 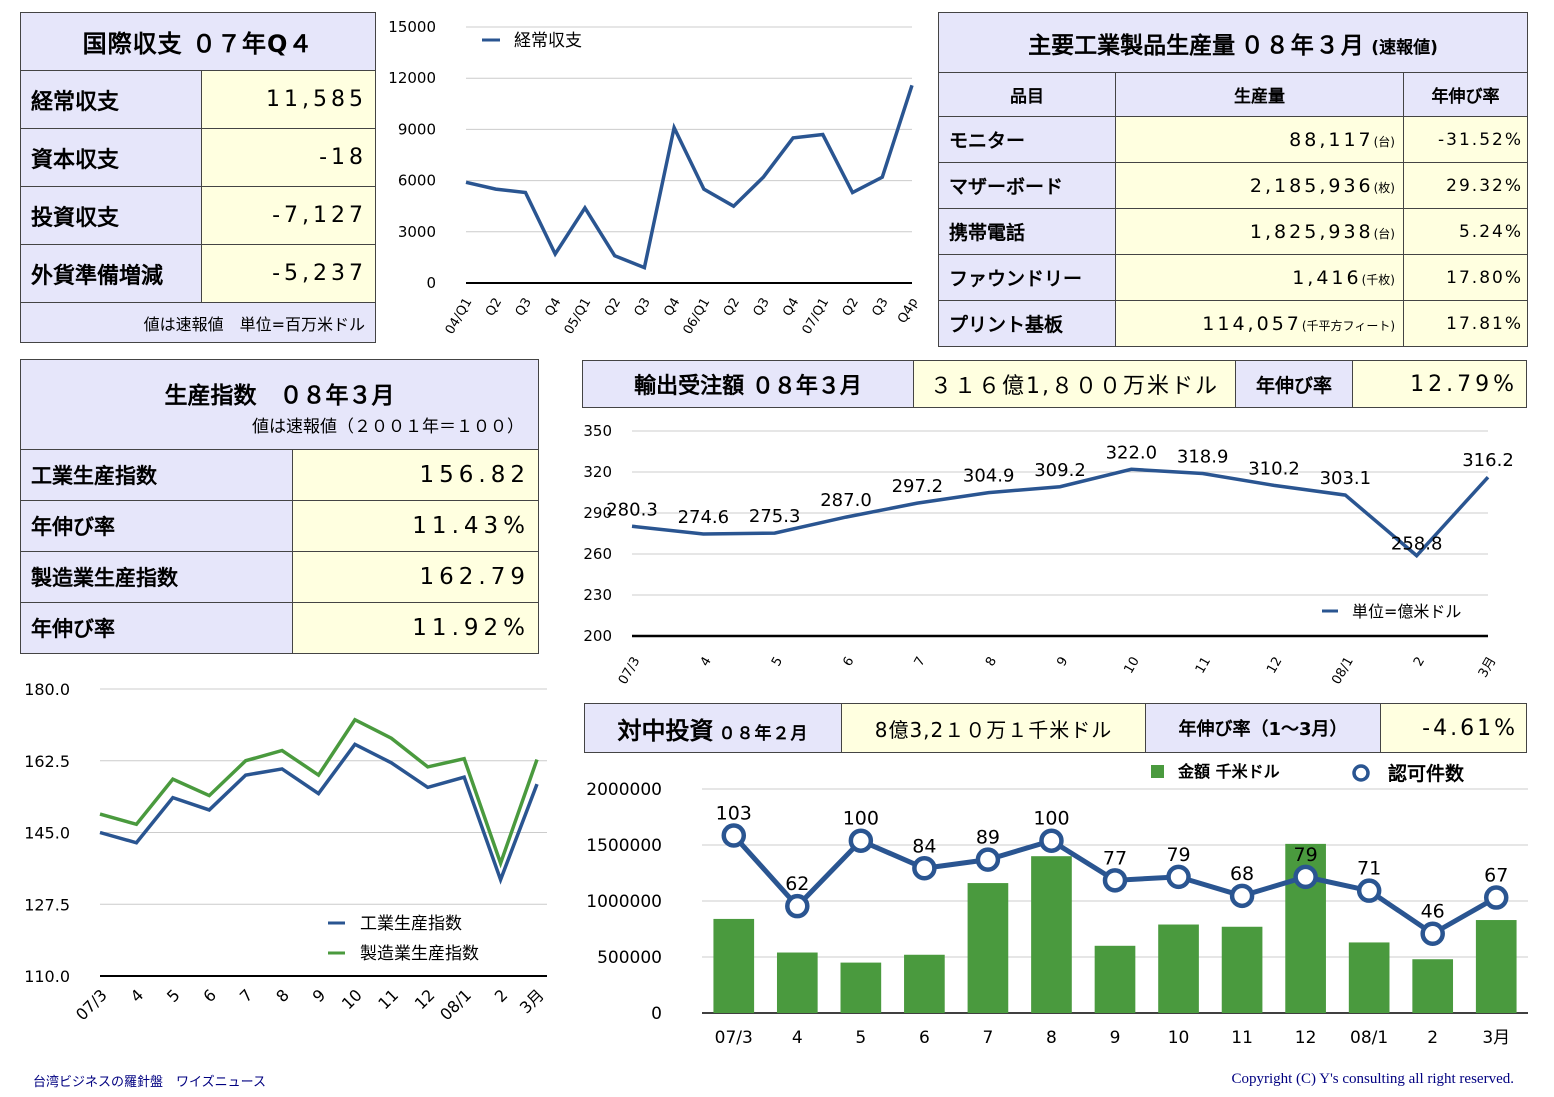 I want to click on bop-value: -18, so click(x=288, y=157).